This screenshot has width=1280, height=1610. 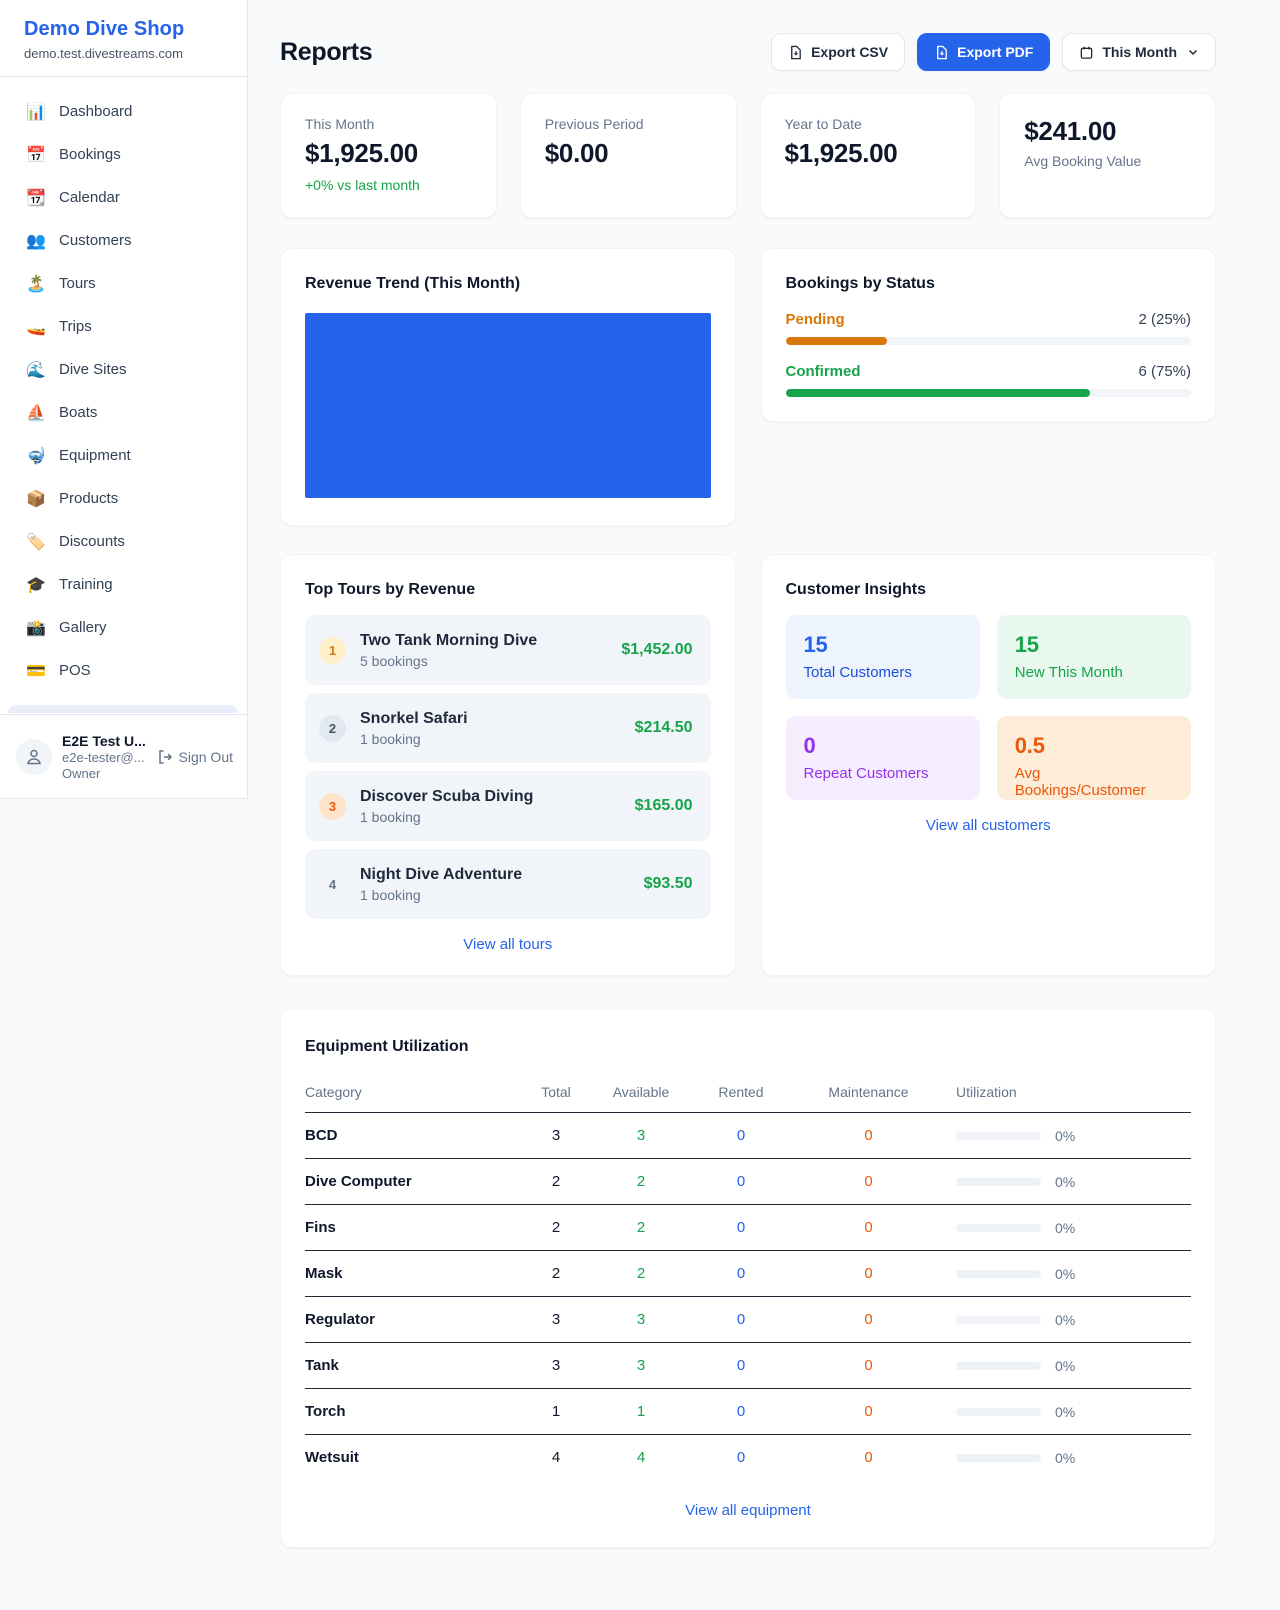 What do you see at coordinates (641, 1457) in the screenshot?
I see `cell-available: 4` at bounding box center [641, 1457].